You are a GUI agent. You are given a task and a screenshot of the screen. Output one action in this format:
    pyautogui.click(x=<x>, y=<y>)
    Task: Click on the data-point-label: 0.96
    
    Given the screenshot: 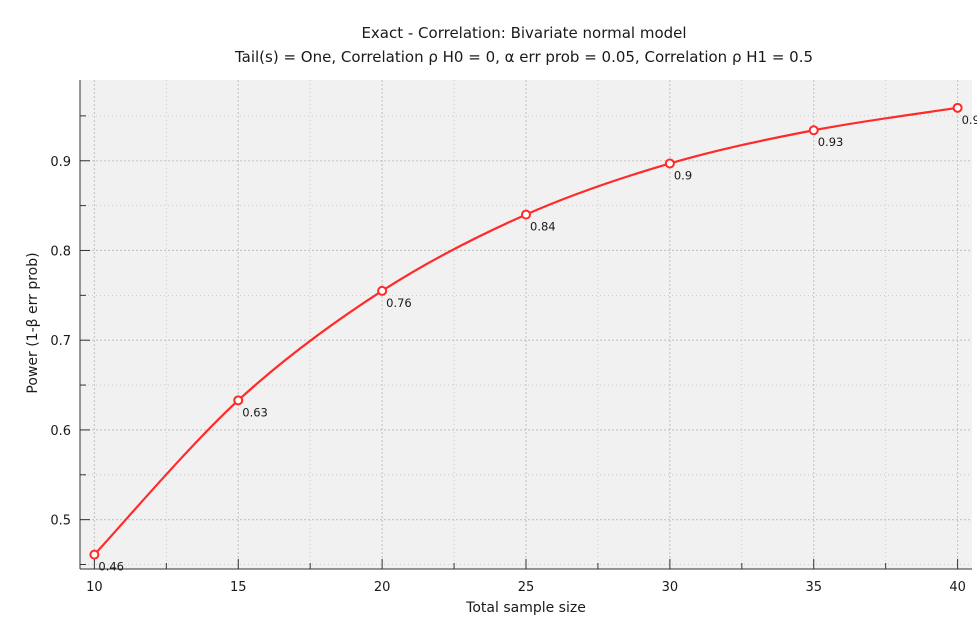 What is the action you would take?
    pyautogui.click(x=969, y=120)
    